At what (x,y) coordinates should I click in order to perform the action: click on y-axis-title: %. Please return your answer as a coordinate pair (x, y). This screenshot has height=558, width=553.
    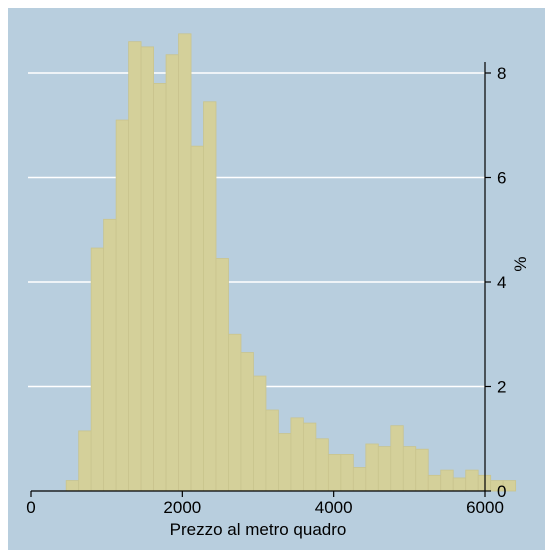
    Looking at the image, I should click on (520, 263).